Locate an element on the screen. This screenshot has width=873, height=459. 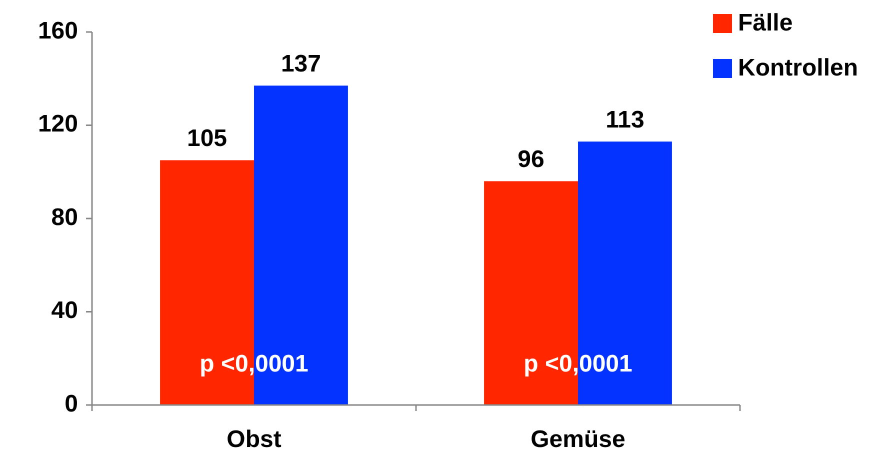
data-label: 137 is located at coordinates (301, 64).